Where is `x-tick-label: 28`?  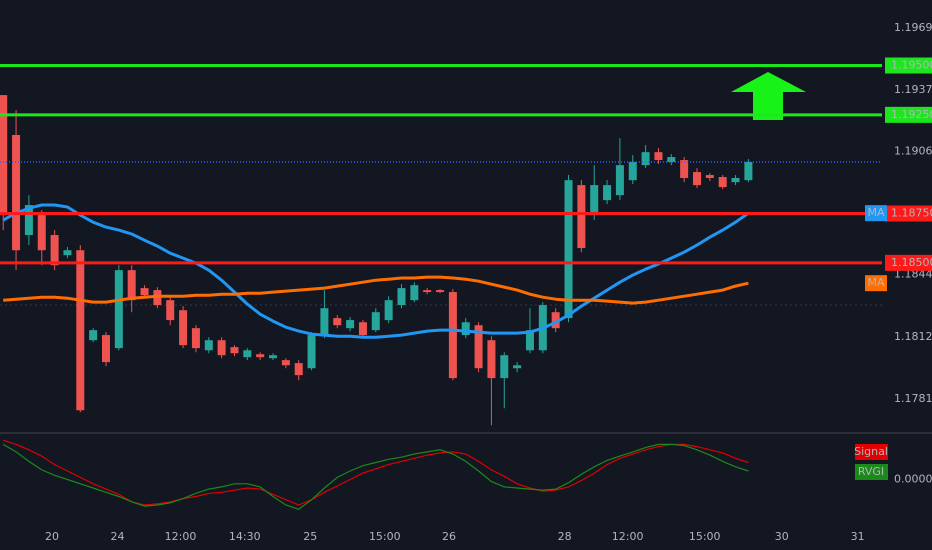 x-tick-label: 28 is located at coordinates (565, 536).